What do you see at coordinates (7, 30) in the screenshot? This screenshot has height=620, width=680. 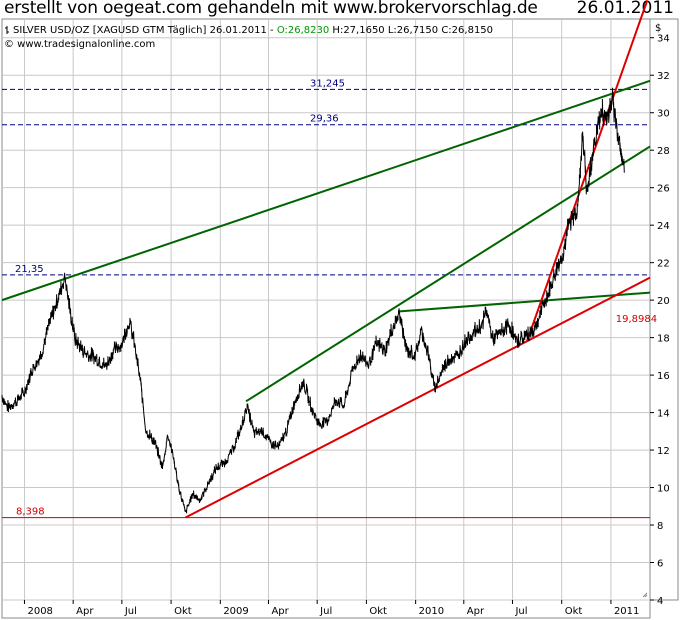 I see `bar-style-icon` at bounding box center [7, 30].